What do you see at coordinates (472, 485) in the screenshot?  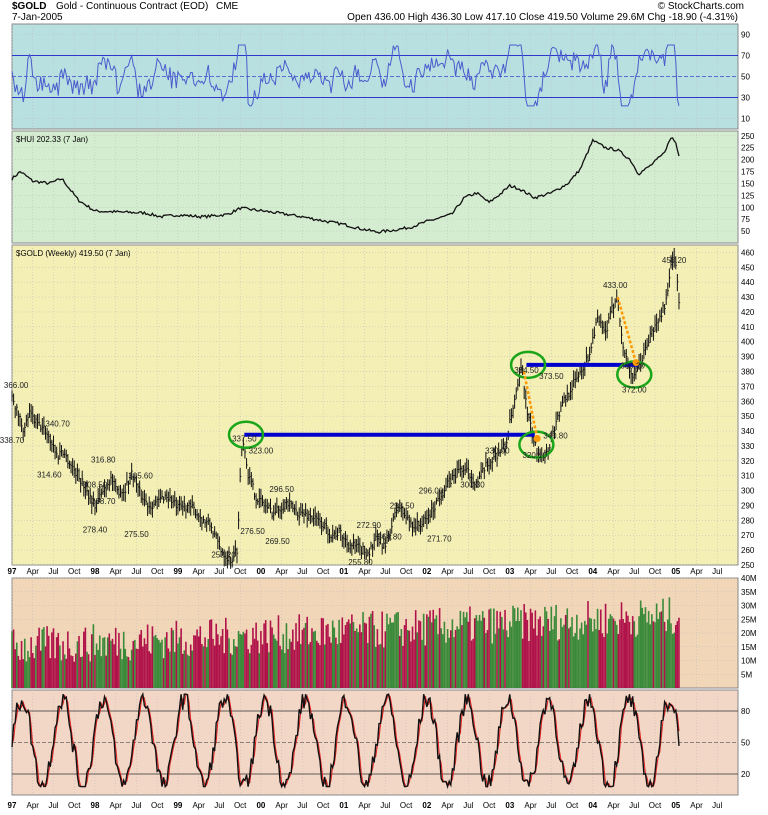 I see `price-annotation: 300.30` at bounding box center [472, 485].